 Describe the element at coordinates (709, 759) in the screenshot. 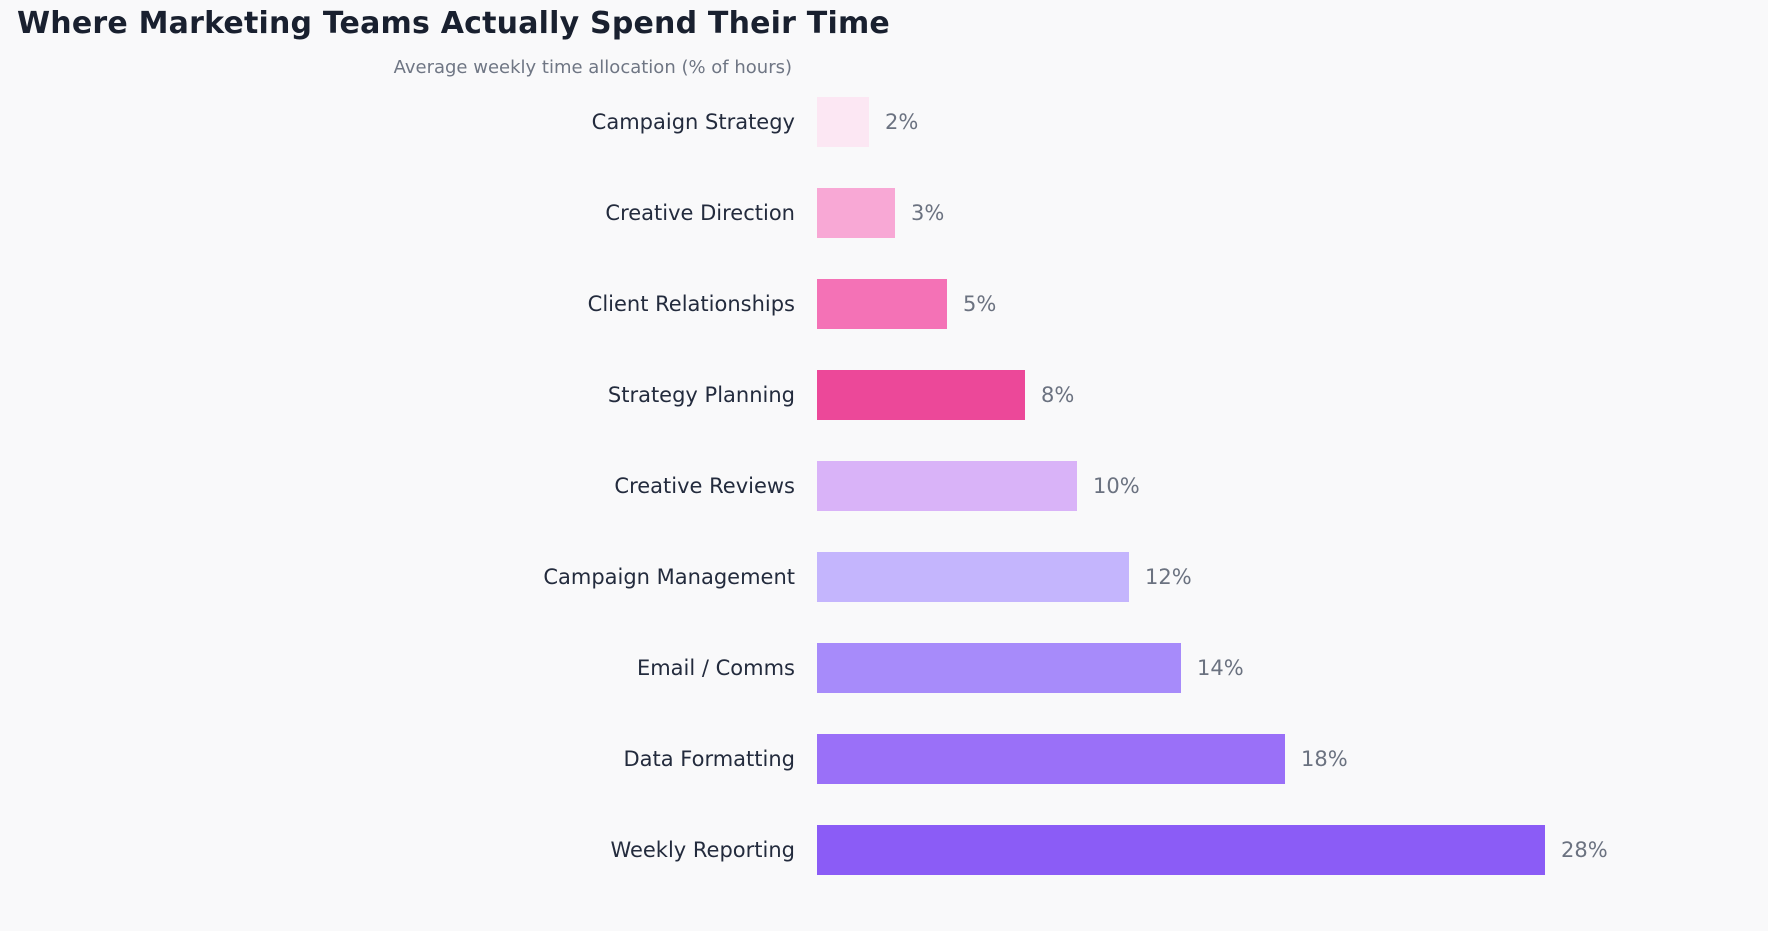

I see `category-label: Data Formatting` at that location.